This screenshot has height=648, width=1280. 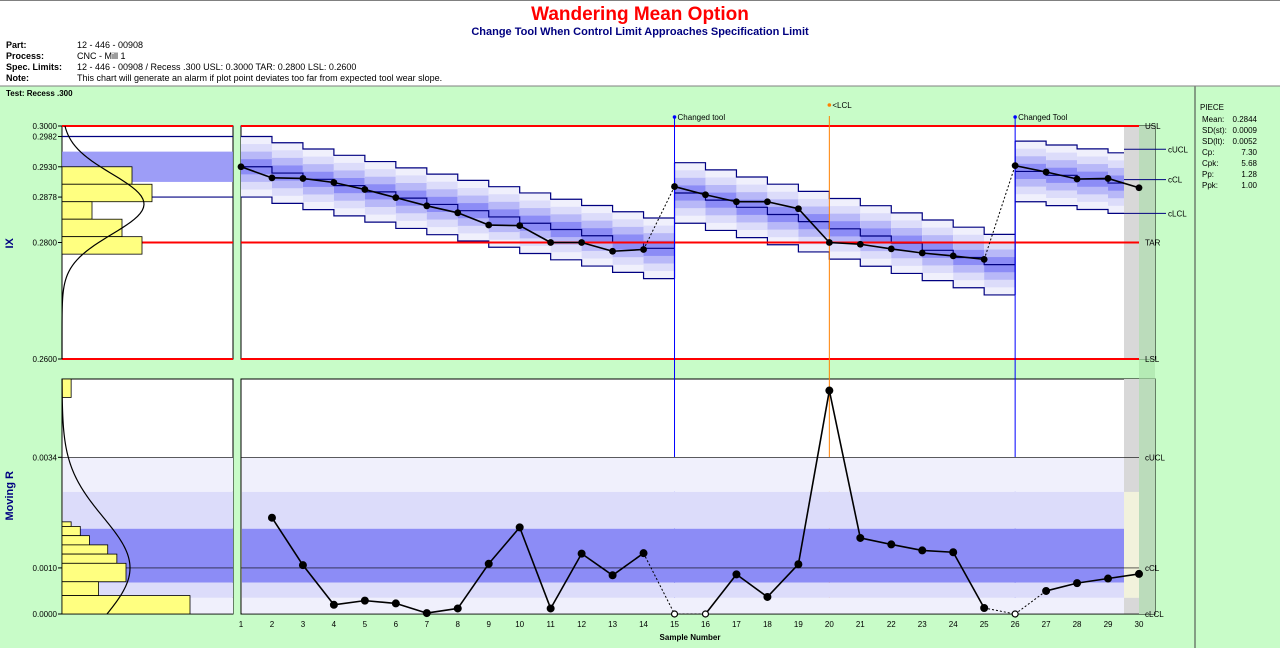 What do you see at coordinates (1069, 147) in the screenshot?
I see `ix-wandering-ucl` at bounding box center [1069, 147].